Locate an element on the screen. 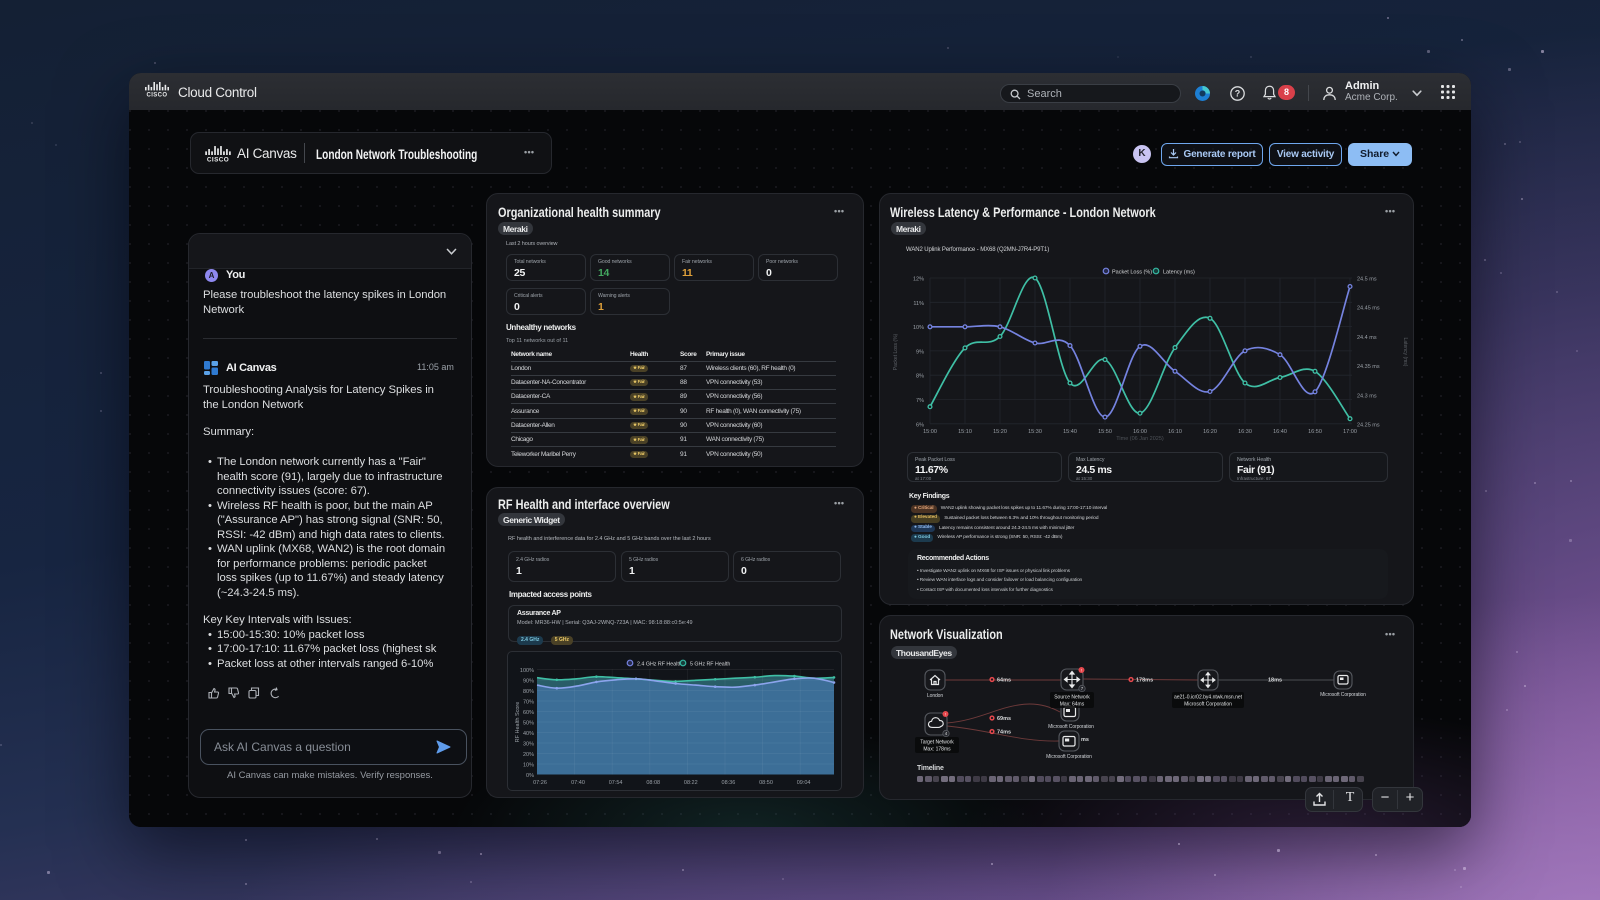 The height and width of the screenshot is (900, 1600). svg-text: 40% is located at coordinates (528, 734).